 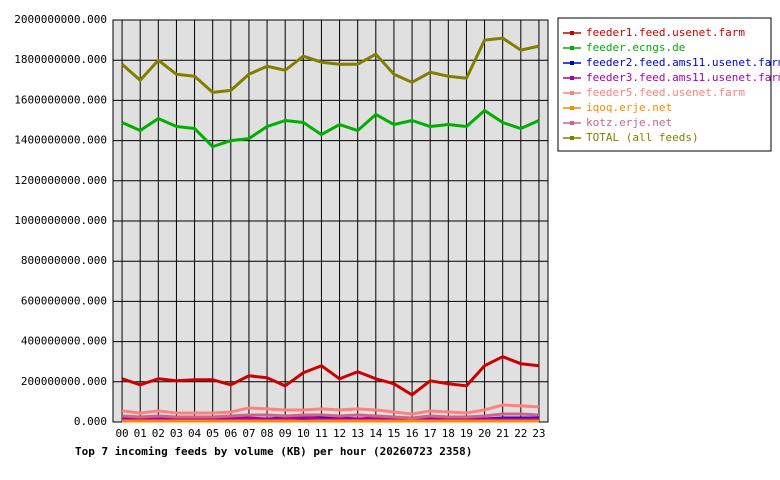 I want to click on y-tick-label: 800000000.000, so click(x=64, y=260).